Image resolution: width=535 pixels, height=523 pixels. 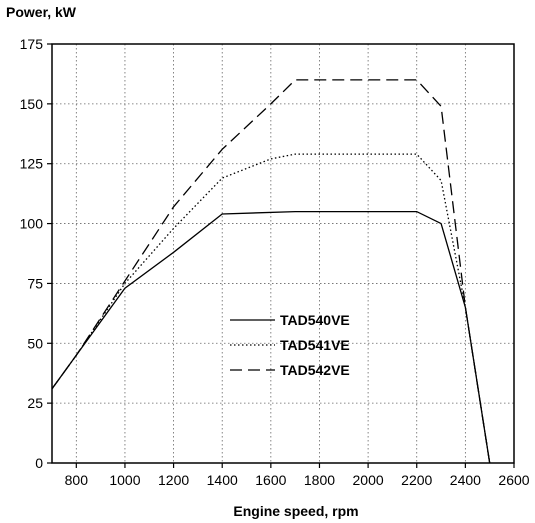 What do you see at coordinates (41, 12) in the screenshot?
I see `y-axis-title: Power, kW` at bounding box center [41, 12].